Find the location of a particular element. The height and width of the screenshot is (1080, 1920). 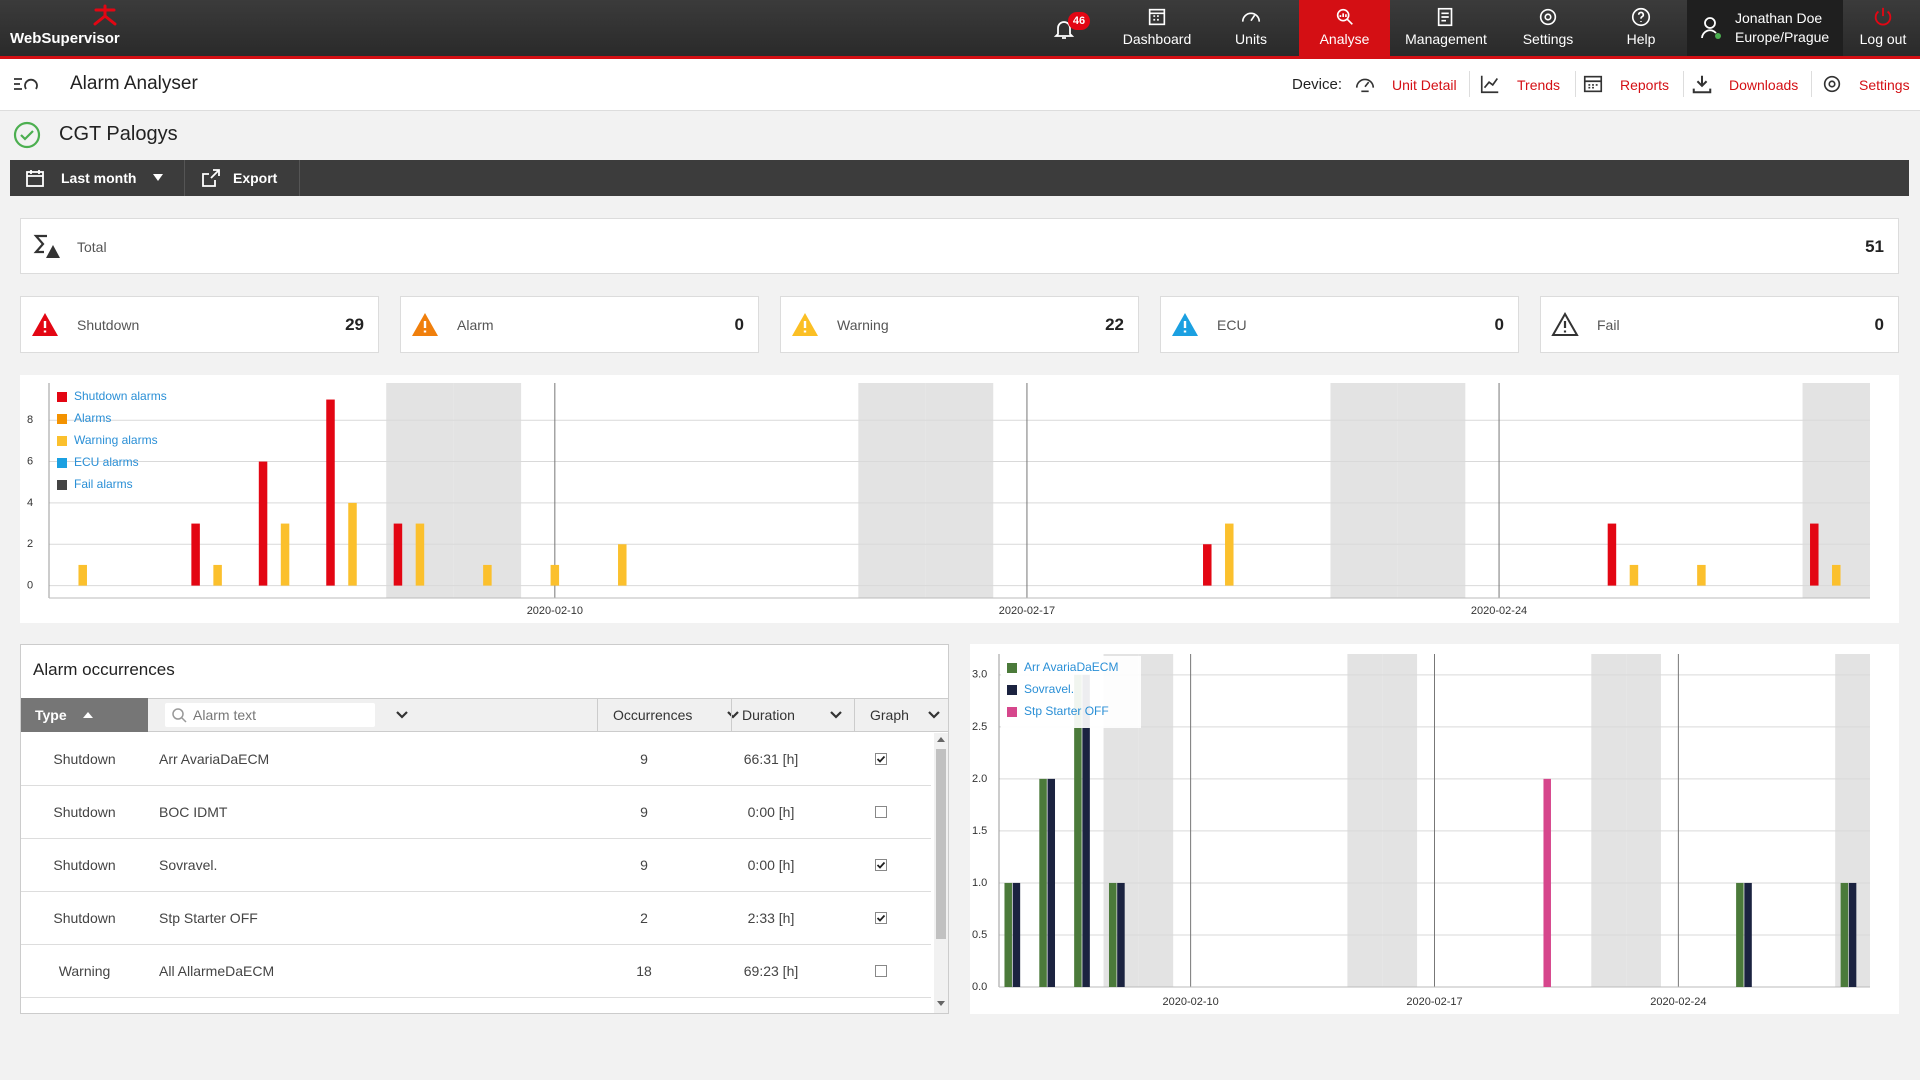

x-tick-label: 2020-02-24 is located at coordinates (1499, 611).